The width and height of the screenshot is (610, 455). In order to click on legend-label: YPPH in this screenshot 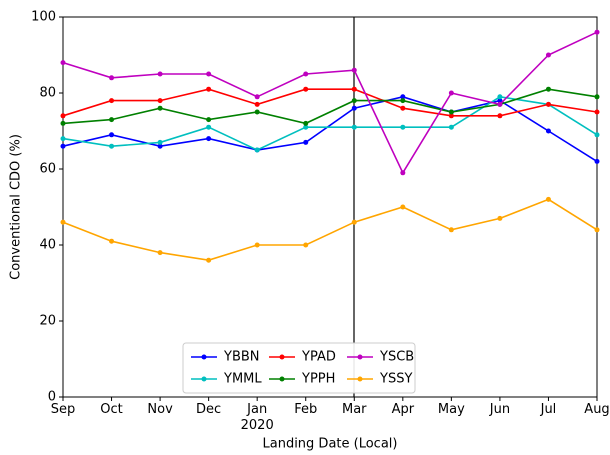, I will do `click(318, 379)`.